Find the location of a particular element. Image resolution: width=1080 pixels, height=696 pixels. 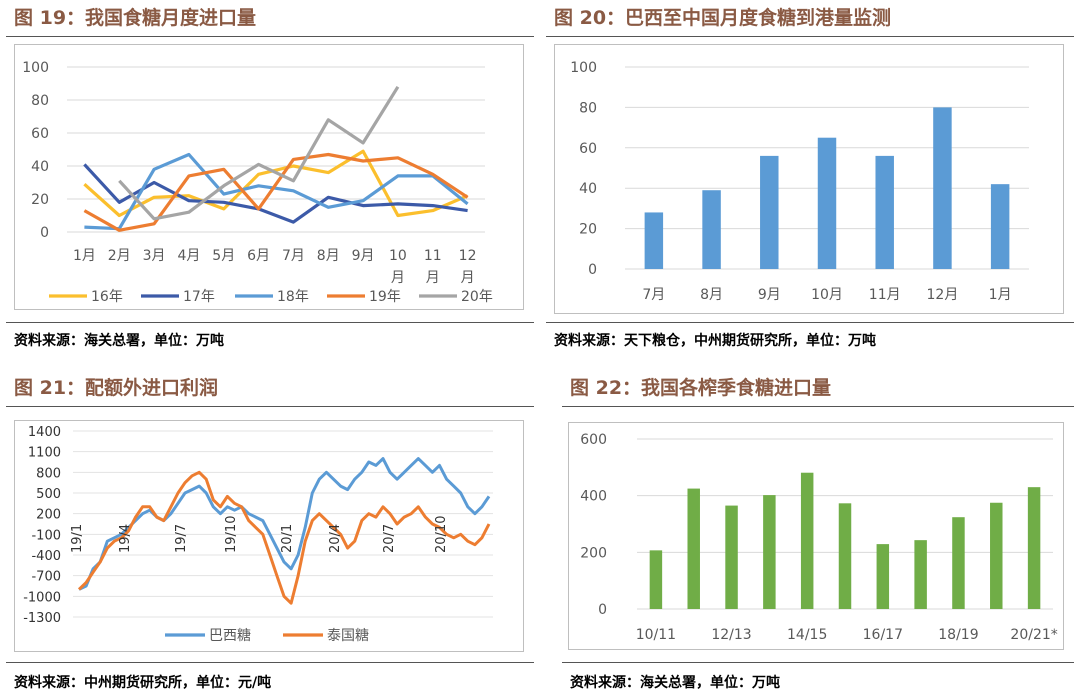

x-tick-label: 3月 is located at coordinates (154, 256).